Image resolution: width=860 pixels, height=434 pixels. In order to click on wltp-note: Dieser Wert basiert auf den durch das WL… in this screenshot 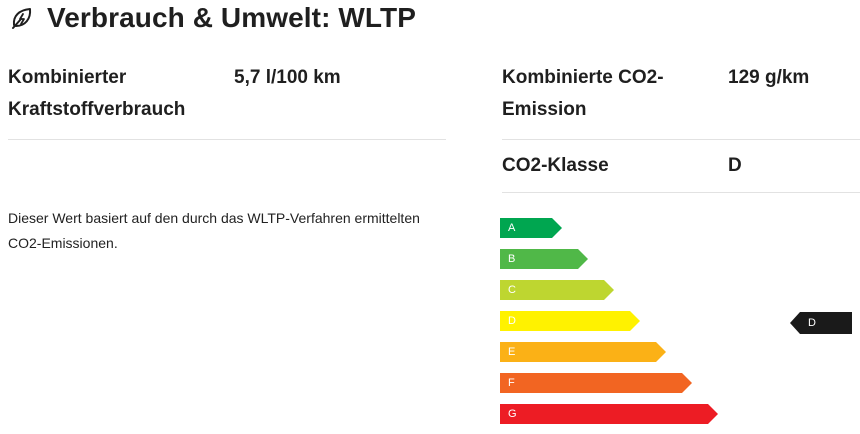, I will do `click(243, 231)`.